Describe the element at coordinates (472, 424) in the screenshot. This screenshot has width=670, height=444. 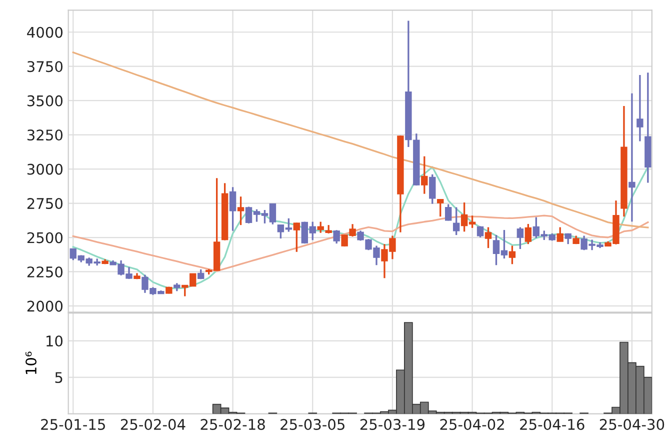
I see `x-tick-label: 25-04-02` at that location.